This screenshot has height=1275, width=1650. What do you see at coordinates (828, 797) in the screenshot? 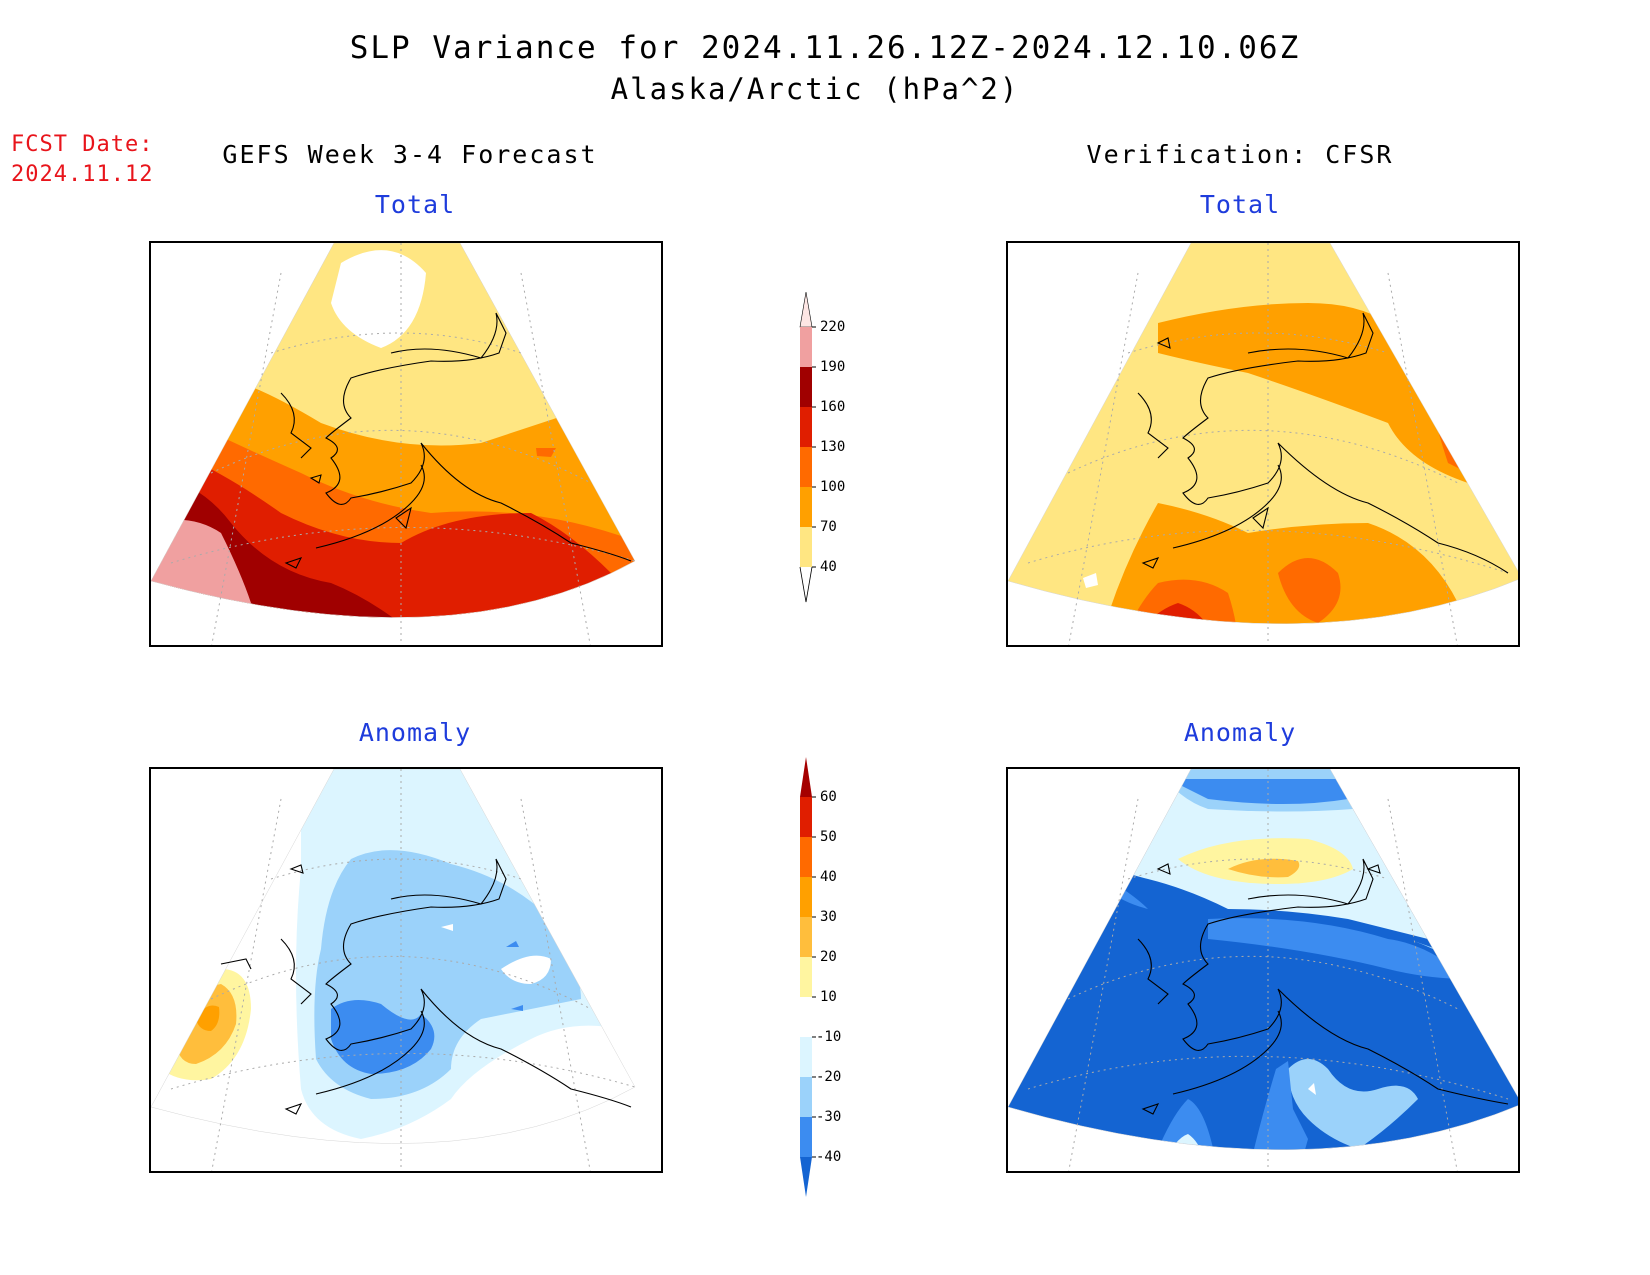
I see `anomaly-colorbar-tick-label: 60` at bounding box center [828, 797].